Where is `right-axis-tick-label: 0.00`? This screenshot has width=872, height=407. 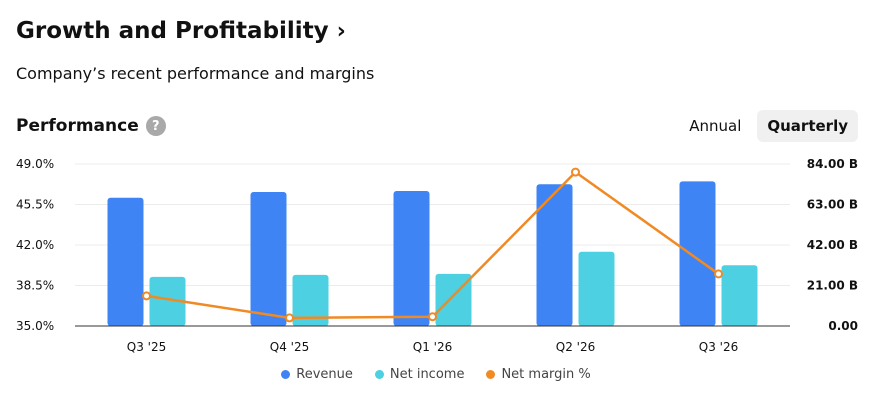 right-axis-tick-label: 0.00 is located at coordinates (843, 326).